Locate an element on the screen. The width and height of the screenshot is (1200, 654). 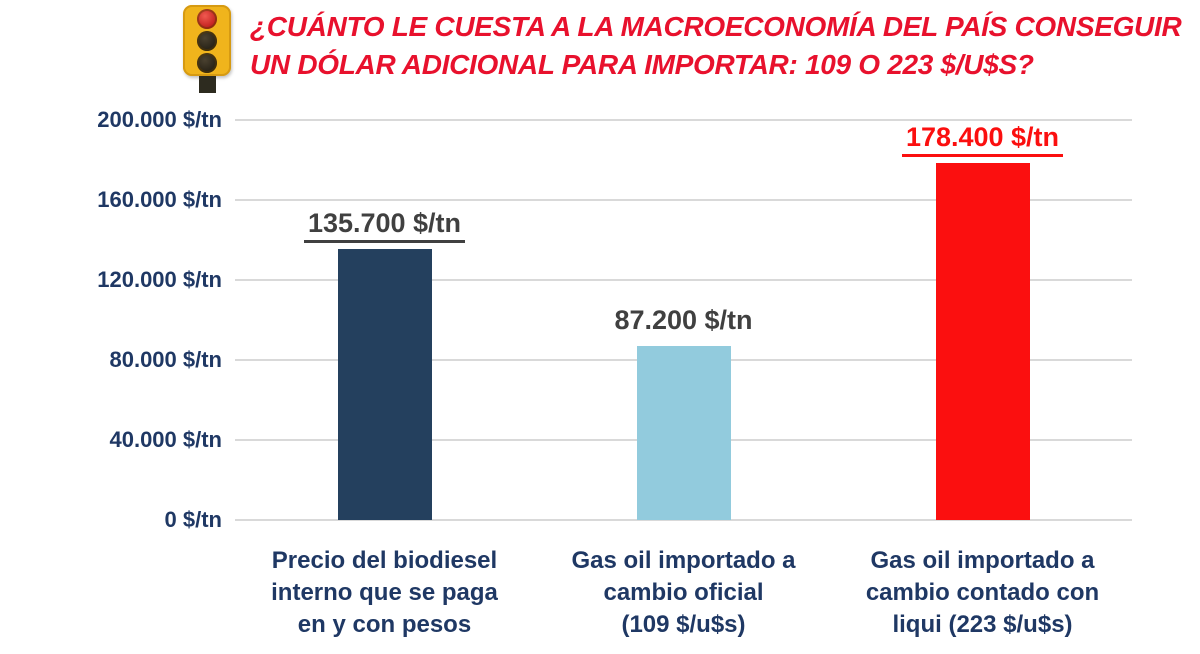
y-axis-tick-label: 120.000 $/tn is located at coordinates (159, 279).